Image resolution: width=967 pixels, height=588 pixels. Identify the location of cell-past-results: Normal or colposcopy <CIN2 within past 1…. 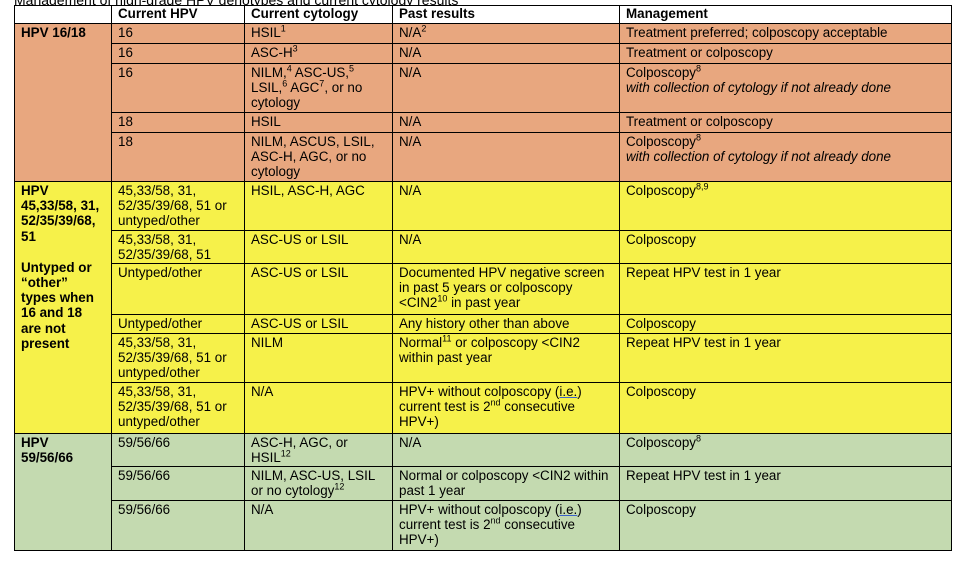
(506, 483).